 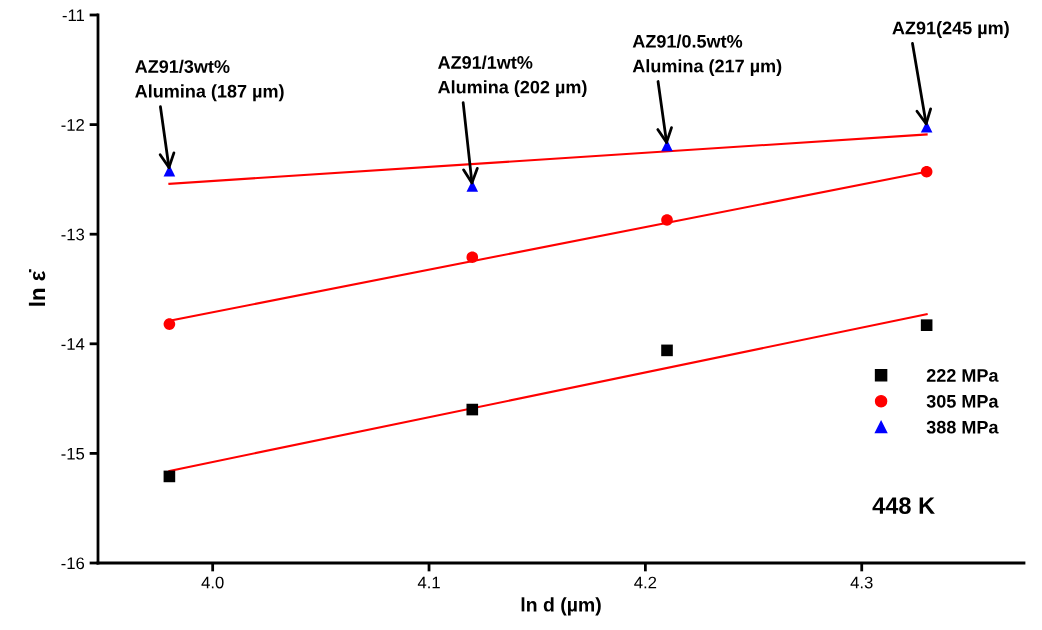 I want to click on x-tick-label: 4.0, so click(x=212, y=582).